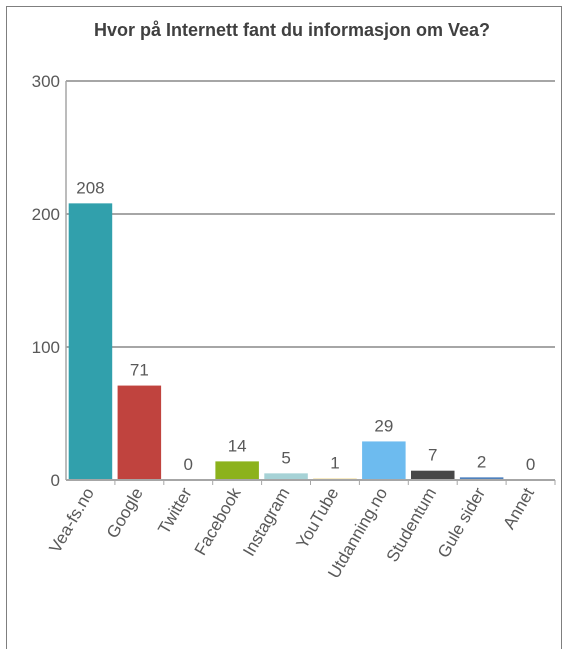 The image size is (570, 649). What do you see at coordinates (46, 81) in the screenshot?
I see `y-tick-label: 300` at bounding box center [46, 81].